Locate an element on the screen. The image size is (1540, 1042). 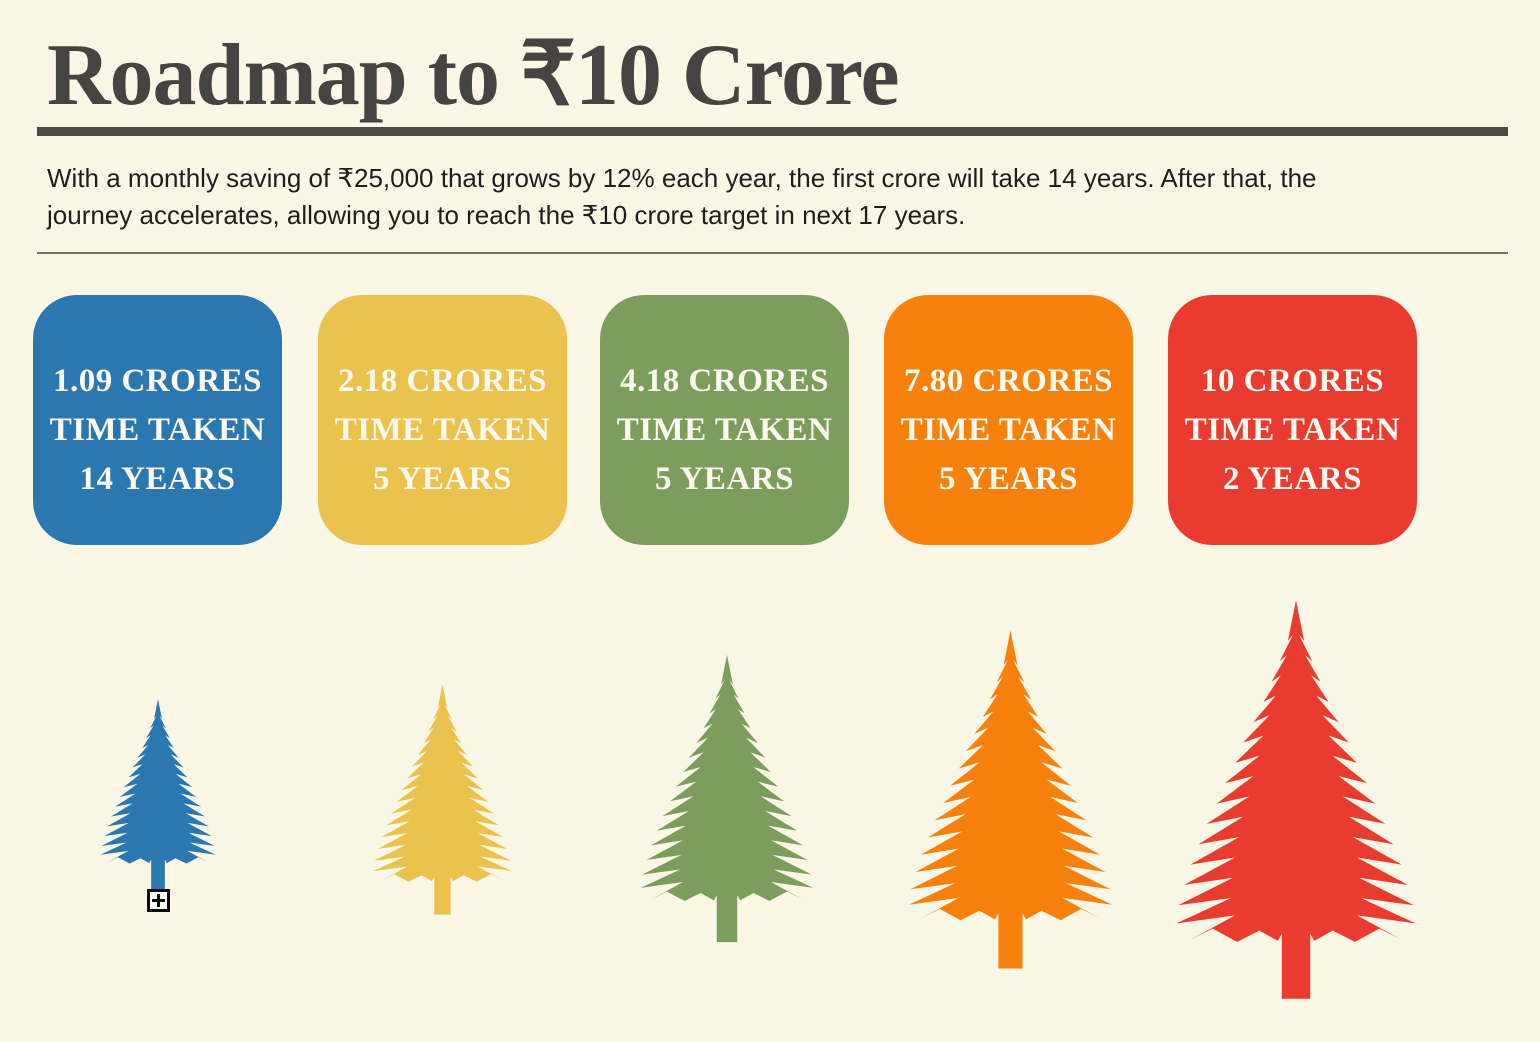
milestone-amount: 1.09 CRORES is located at coordinates (157, 380).